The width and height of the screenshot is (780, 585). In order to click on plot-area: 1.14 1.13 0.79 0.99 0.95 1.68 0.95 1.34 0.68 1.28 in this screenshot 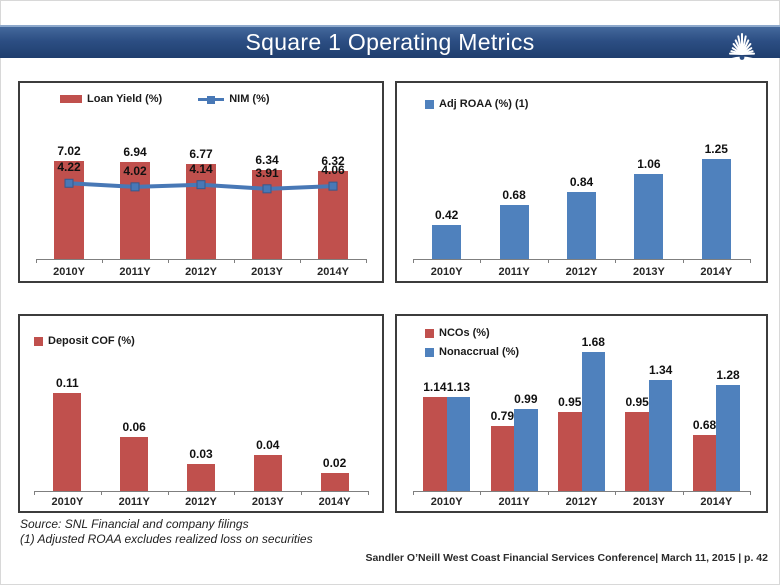, I will do `click(582, 415)`.